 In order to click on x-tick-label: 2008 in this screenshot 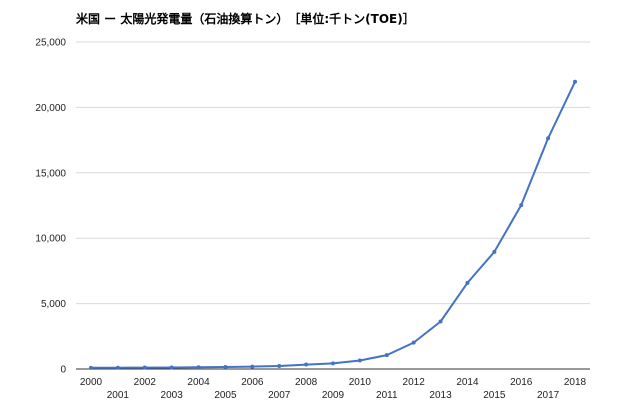, I will do `click(306, 382)`.